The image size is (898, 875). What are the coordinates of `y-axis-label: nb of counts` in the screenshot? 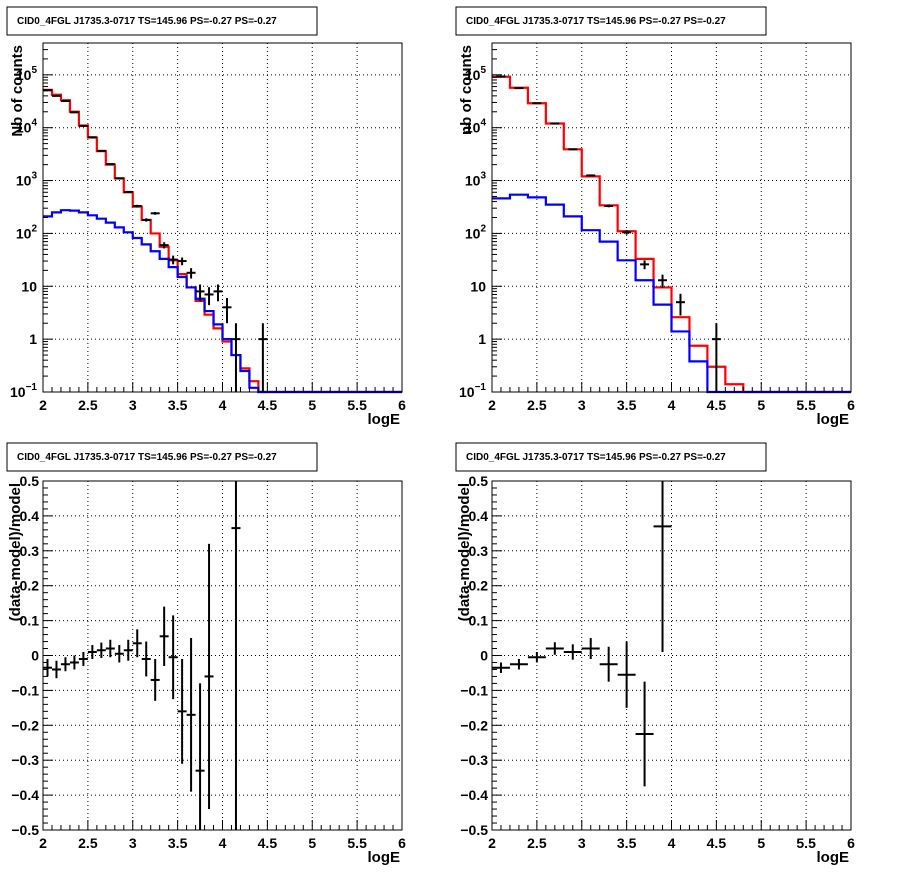 It's located at (466, 90).